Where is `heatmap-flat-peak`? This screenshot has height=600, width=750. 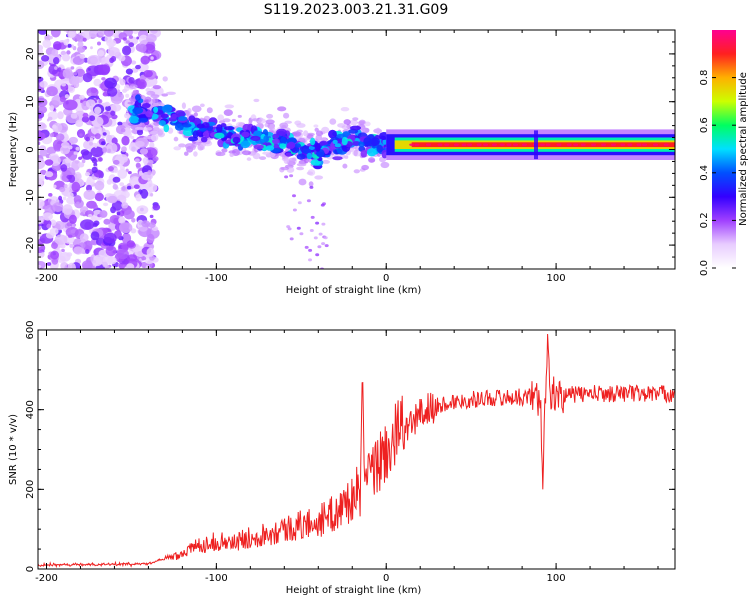
heatmap-flat-peak is located at coordinates (456, 144).